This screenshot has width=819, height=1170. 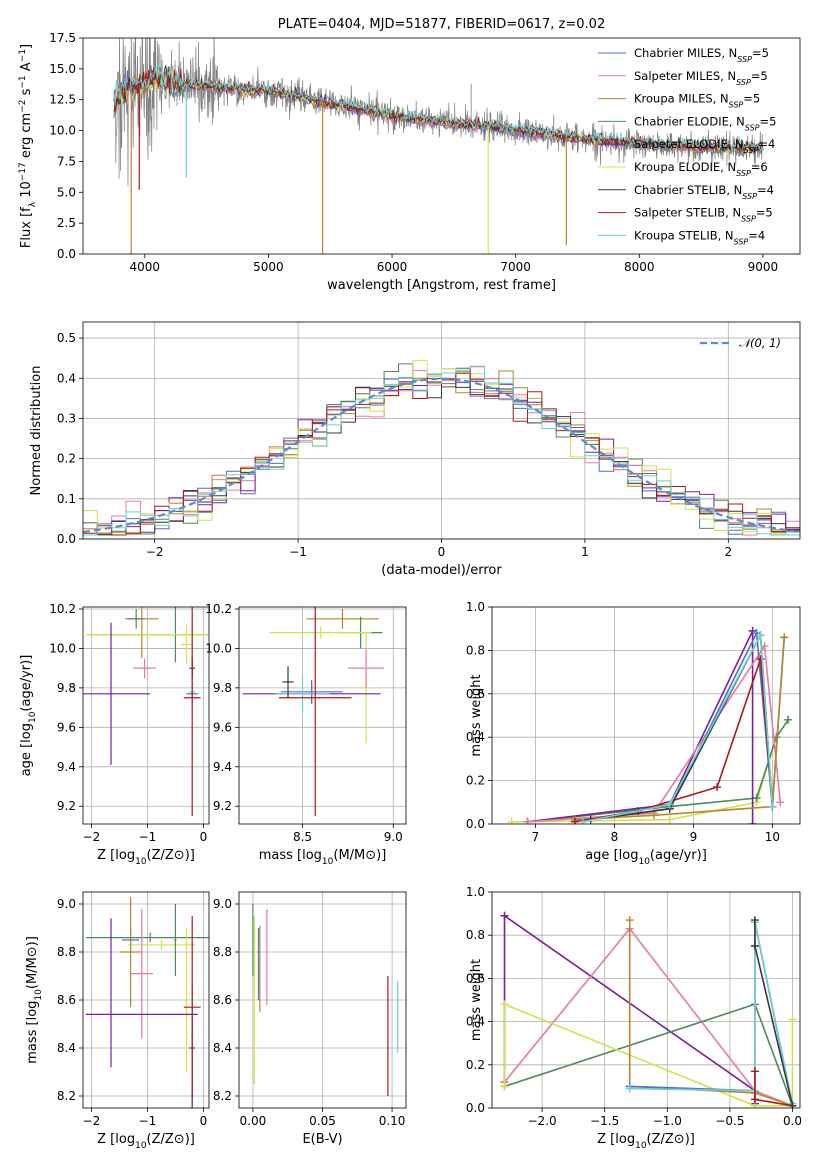 I want to click on x-tick-label: 0.0, so click(x=792, y=1121).